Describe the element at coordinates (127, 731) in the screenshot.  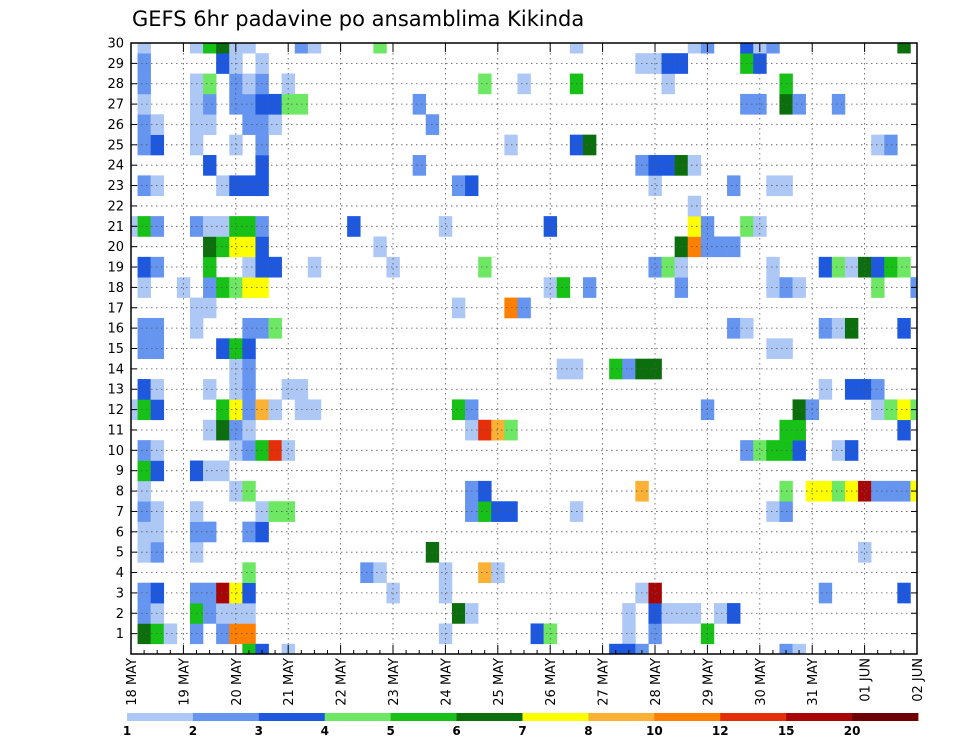
I see `colorbar-label: 1` at that location.